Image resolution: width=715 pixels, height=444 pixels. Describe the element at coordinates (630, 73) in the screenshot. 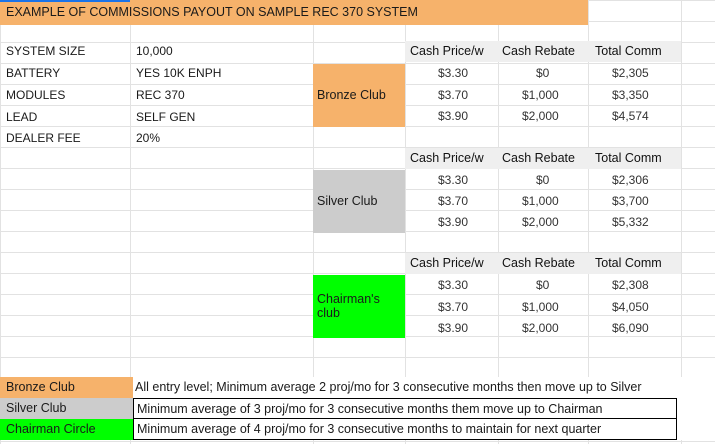

I see `bronze-comm-1: $2,305` at that location.